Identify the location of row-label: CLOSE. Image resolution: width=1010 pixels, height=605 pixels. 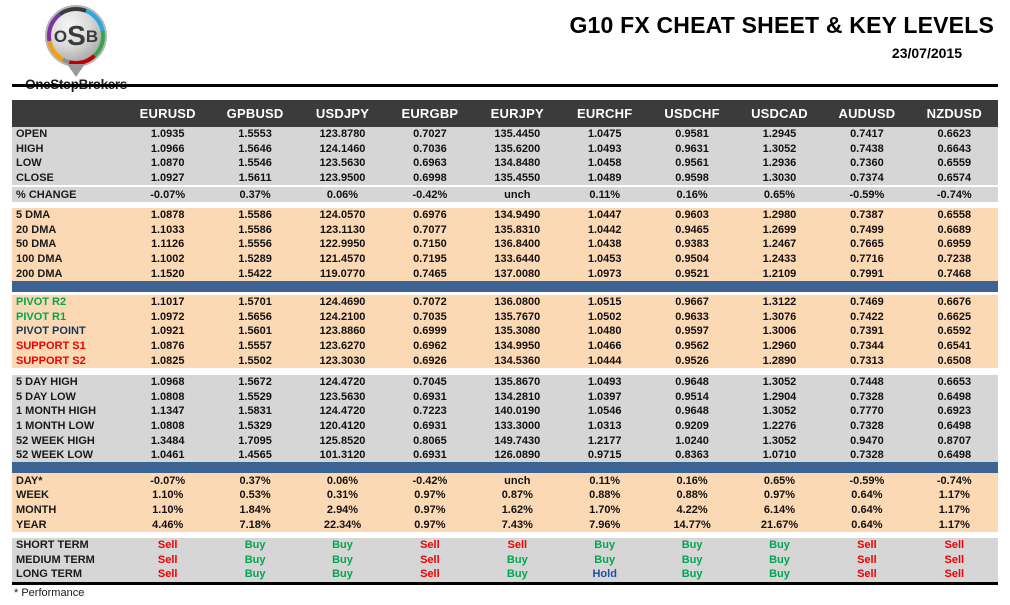
(35, 178).